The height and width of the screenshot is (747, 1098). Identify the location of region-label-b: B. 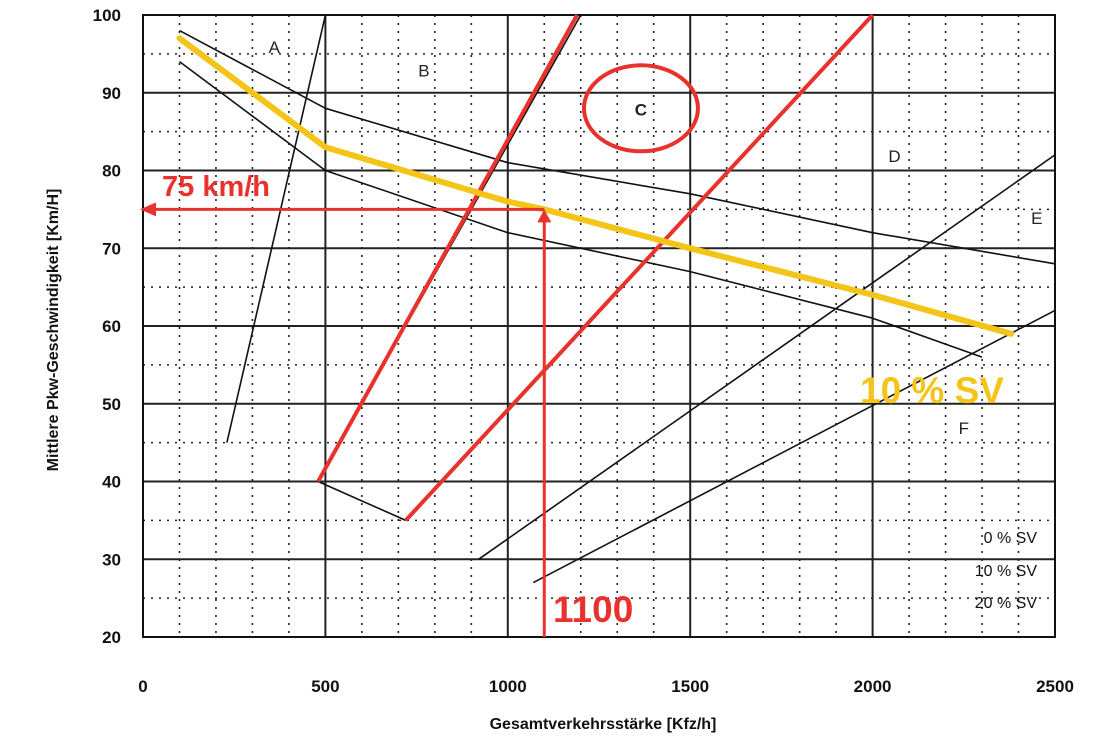
(423, 70).